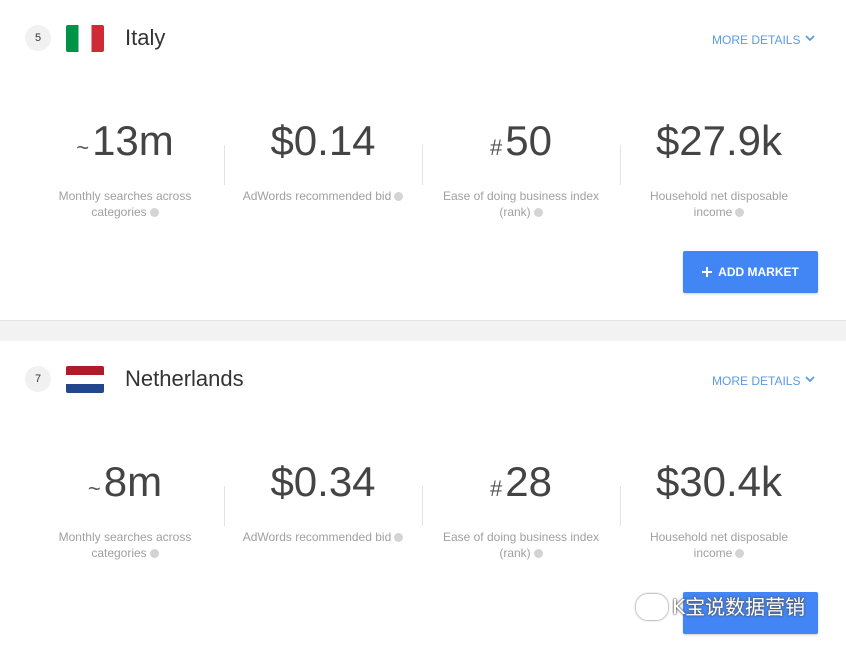 The width and height of the screenshot is (846, 646). I want to click on stat-number: 8m, so click(133, 481).